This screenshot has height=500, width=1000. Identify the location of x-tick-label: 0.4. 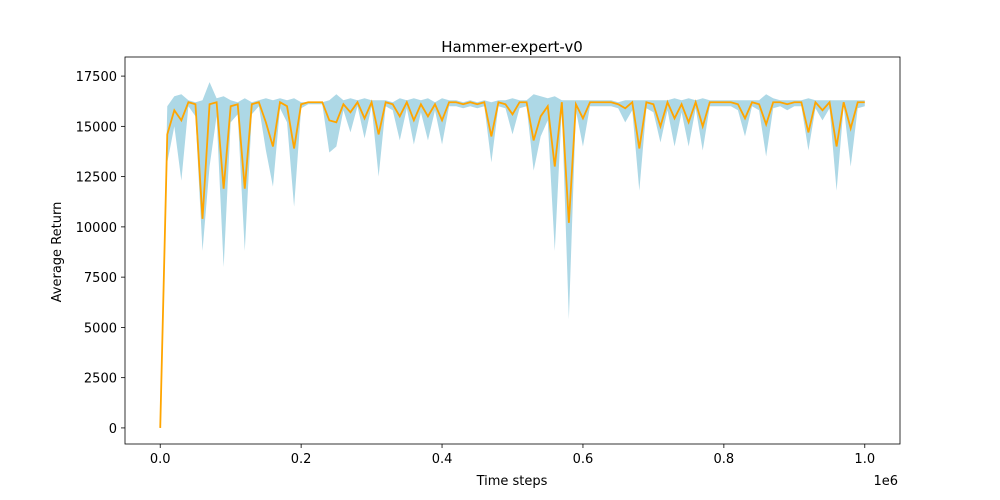
(442, 459).